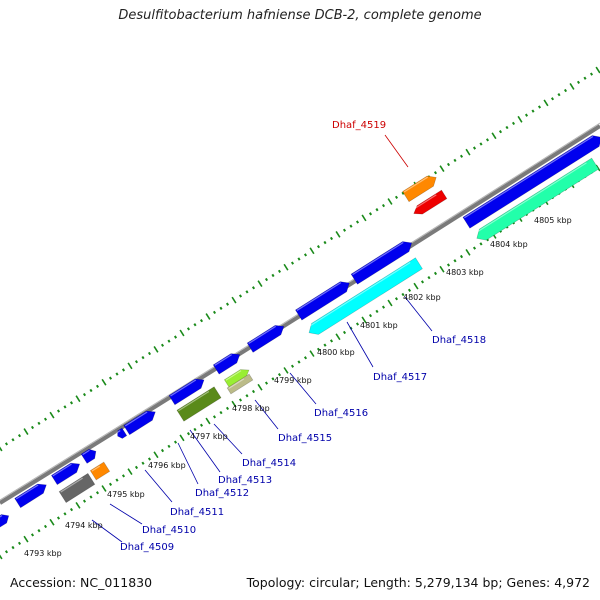 This screenshot has height=600, width=600. Describe the element at coordinates (465, 272) in the screenshot. I see `kbp-label: 4803 kbp` at that location.